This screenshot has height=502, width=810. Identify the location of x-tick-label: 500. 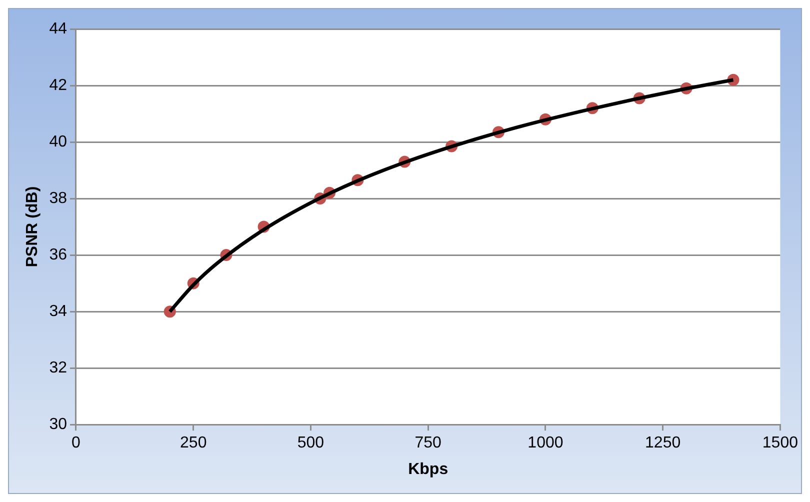
(310, 443).